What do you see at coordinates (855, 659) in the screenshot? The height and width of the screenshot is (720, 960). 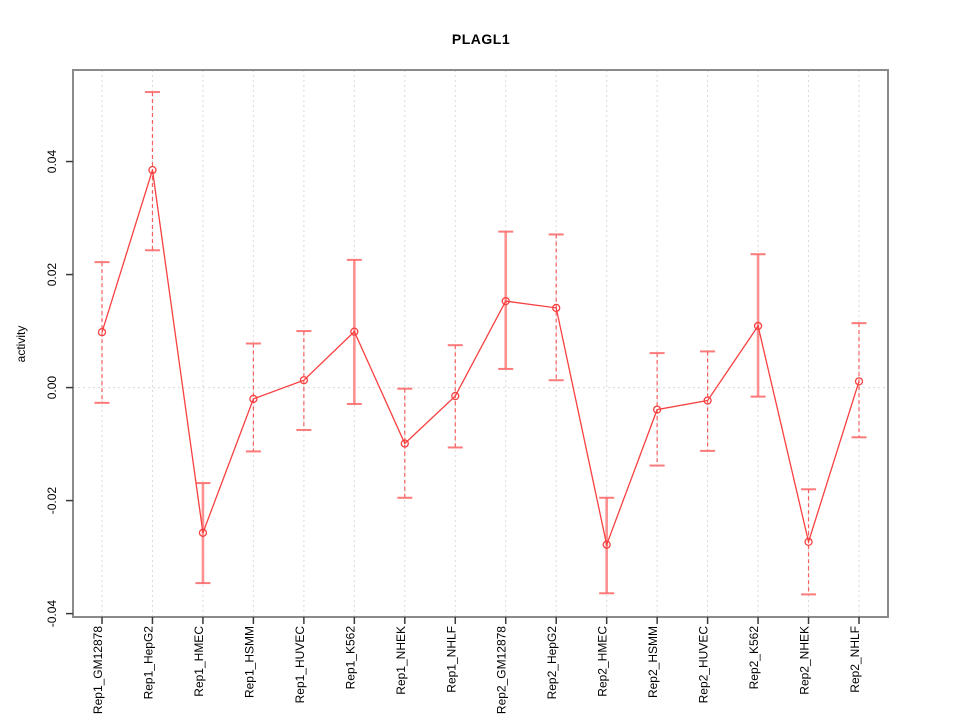 I see `x-category-label: Rep2_NHLF` at bounding box center [855, 659].